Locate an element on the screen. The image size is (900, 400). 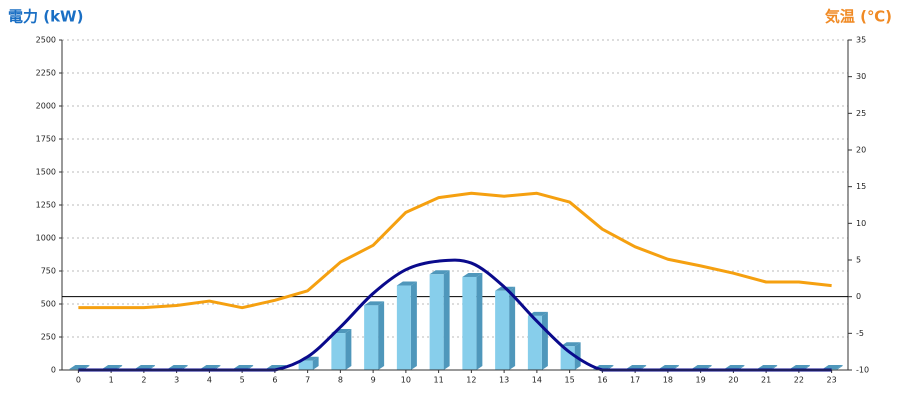
y2-tick-label: 25 is located at coordinates (861, 113).